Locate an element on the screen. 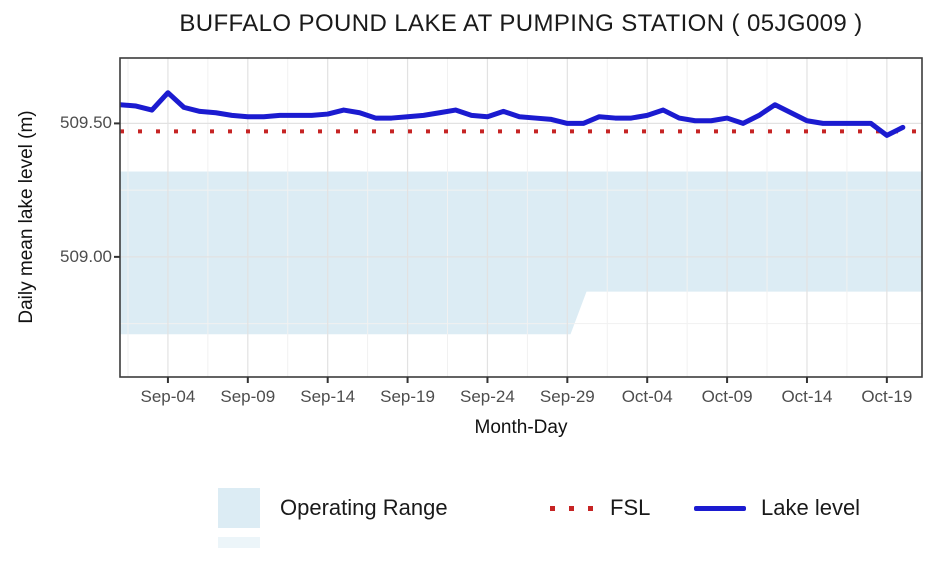 This screenshot has height=562, width=936. lake-level-line-icon is located at coordinates (720, 508).